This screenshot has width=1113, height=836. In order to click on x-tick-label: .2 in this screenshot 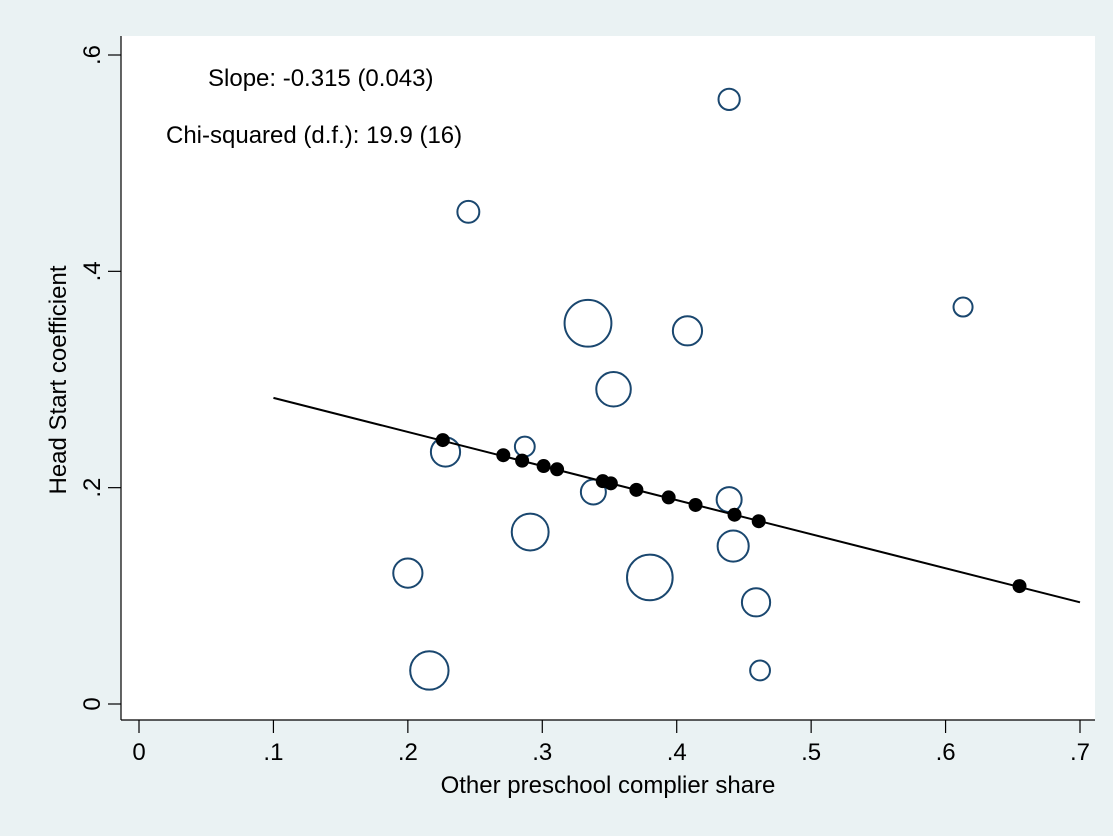, I will do `click(408, 752)`.